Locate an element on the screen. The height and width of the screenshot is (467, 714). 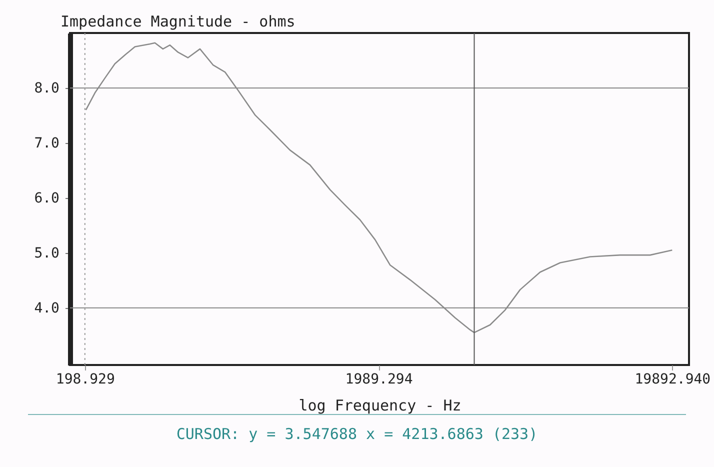
y-tick-label: 5.0 is located at coordinates (47, 253).